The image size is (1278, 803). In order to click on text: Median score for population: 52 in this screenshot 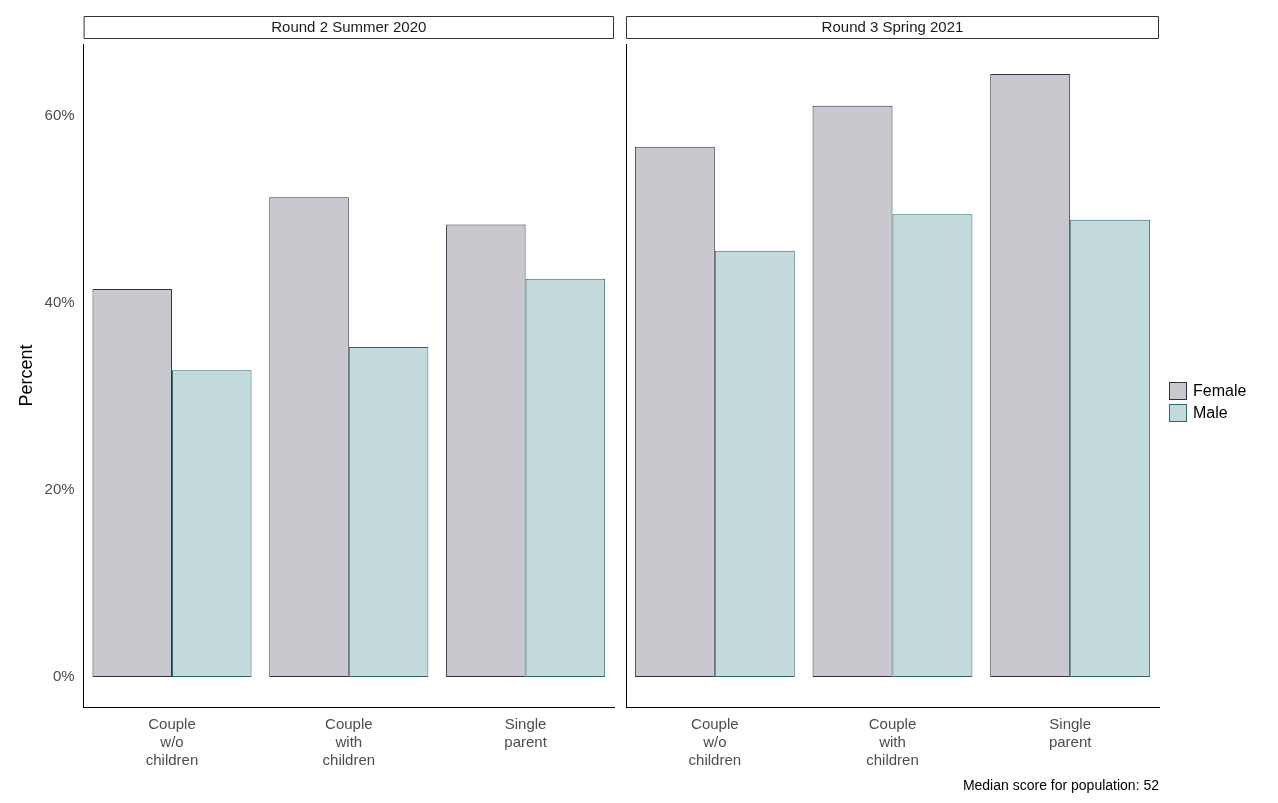, I will do `click(1061, 784)`.